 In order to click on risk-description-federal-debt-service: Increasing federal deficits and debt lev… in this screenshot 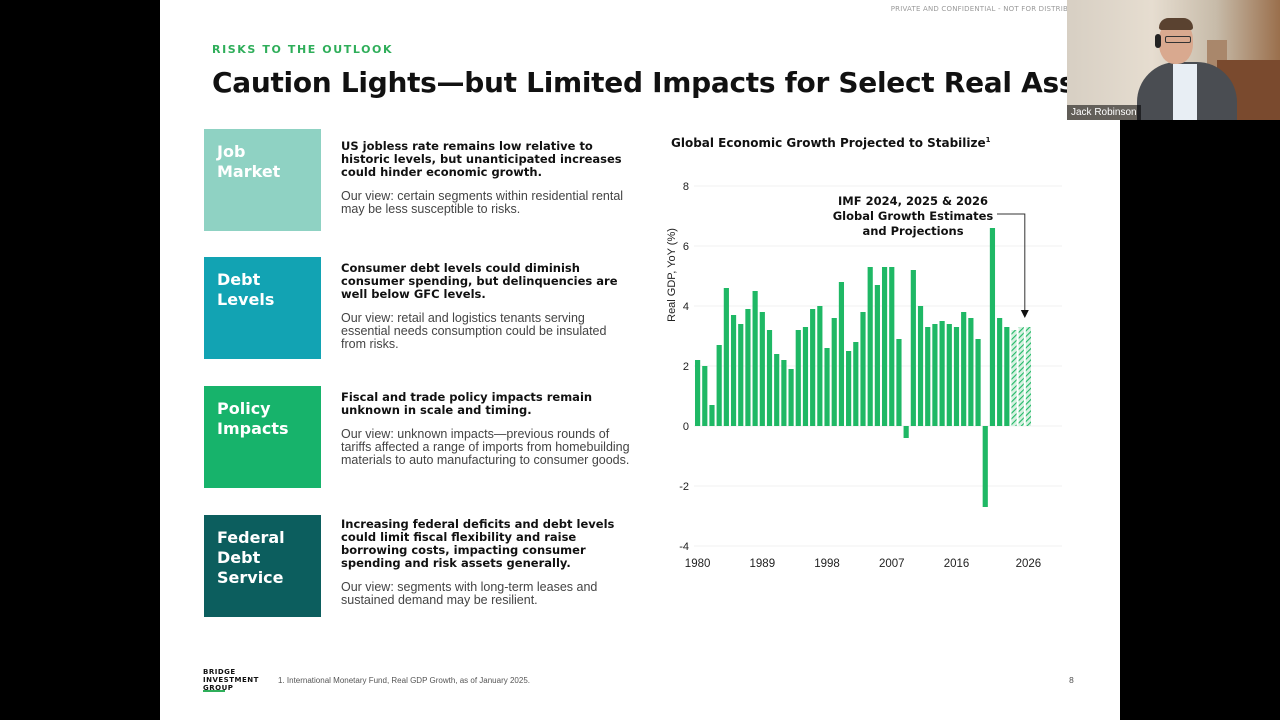, I will do `click(486, 562)`.